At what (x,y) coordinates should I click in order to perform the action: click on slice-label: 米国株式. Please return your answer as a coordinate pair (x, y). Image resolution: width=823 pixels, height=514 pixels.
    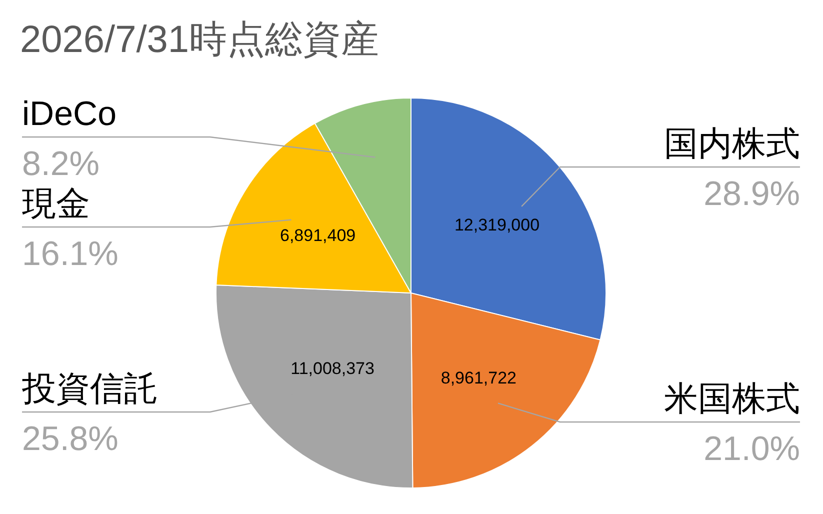
    Looking at the image, I should click on (732, 399).